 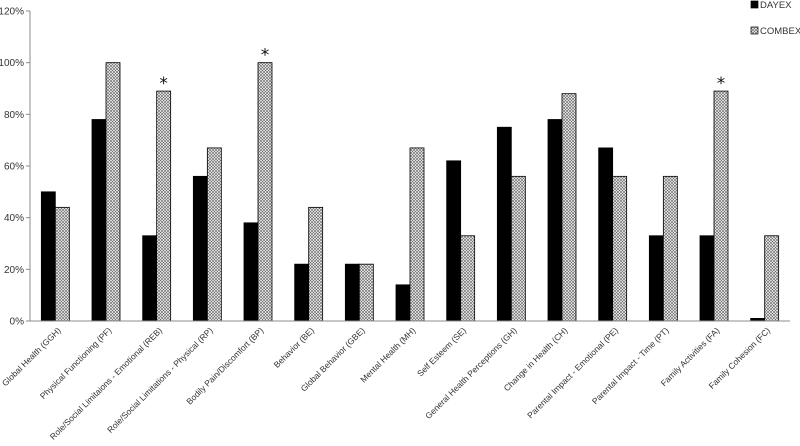 I want to click on x-tick-label: Self Esteem (SE), so click(x=441, y=351).